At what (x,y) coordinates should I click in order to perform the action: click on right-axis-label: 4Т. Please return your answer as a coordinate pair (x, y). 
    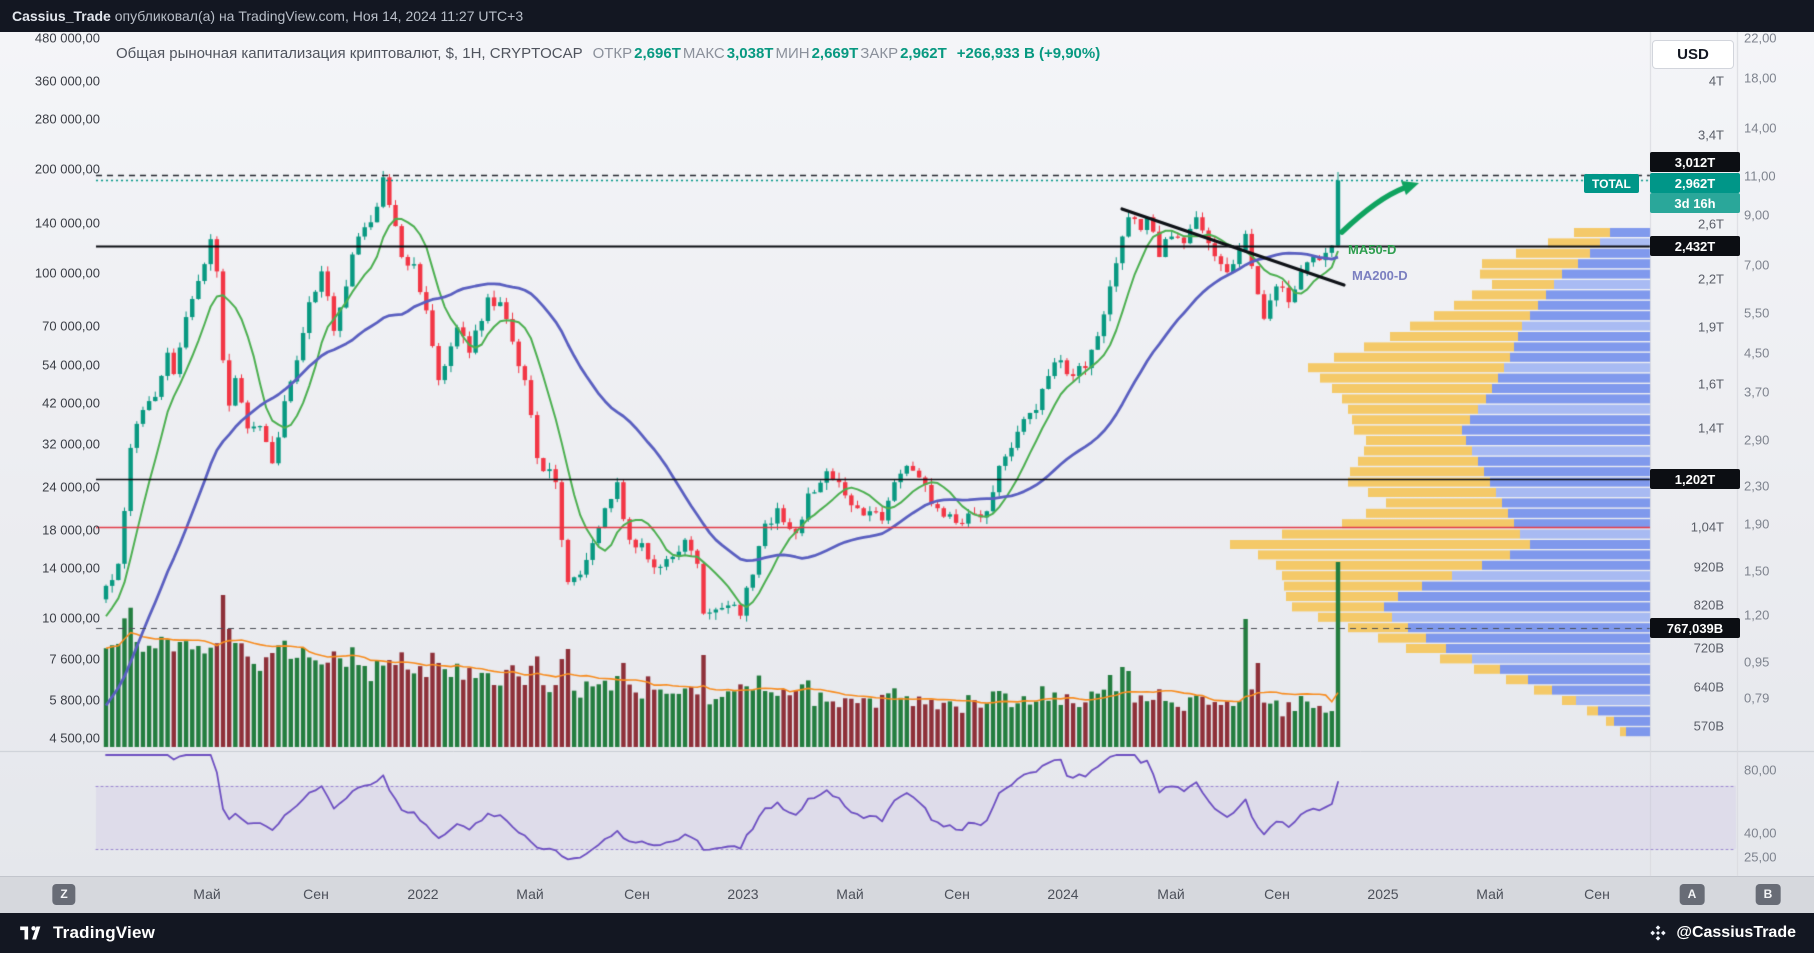
    Looking at the image, I should click on (1716, 81).